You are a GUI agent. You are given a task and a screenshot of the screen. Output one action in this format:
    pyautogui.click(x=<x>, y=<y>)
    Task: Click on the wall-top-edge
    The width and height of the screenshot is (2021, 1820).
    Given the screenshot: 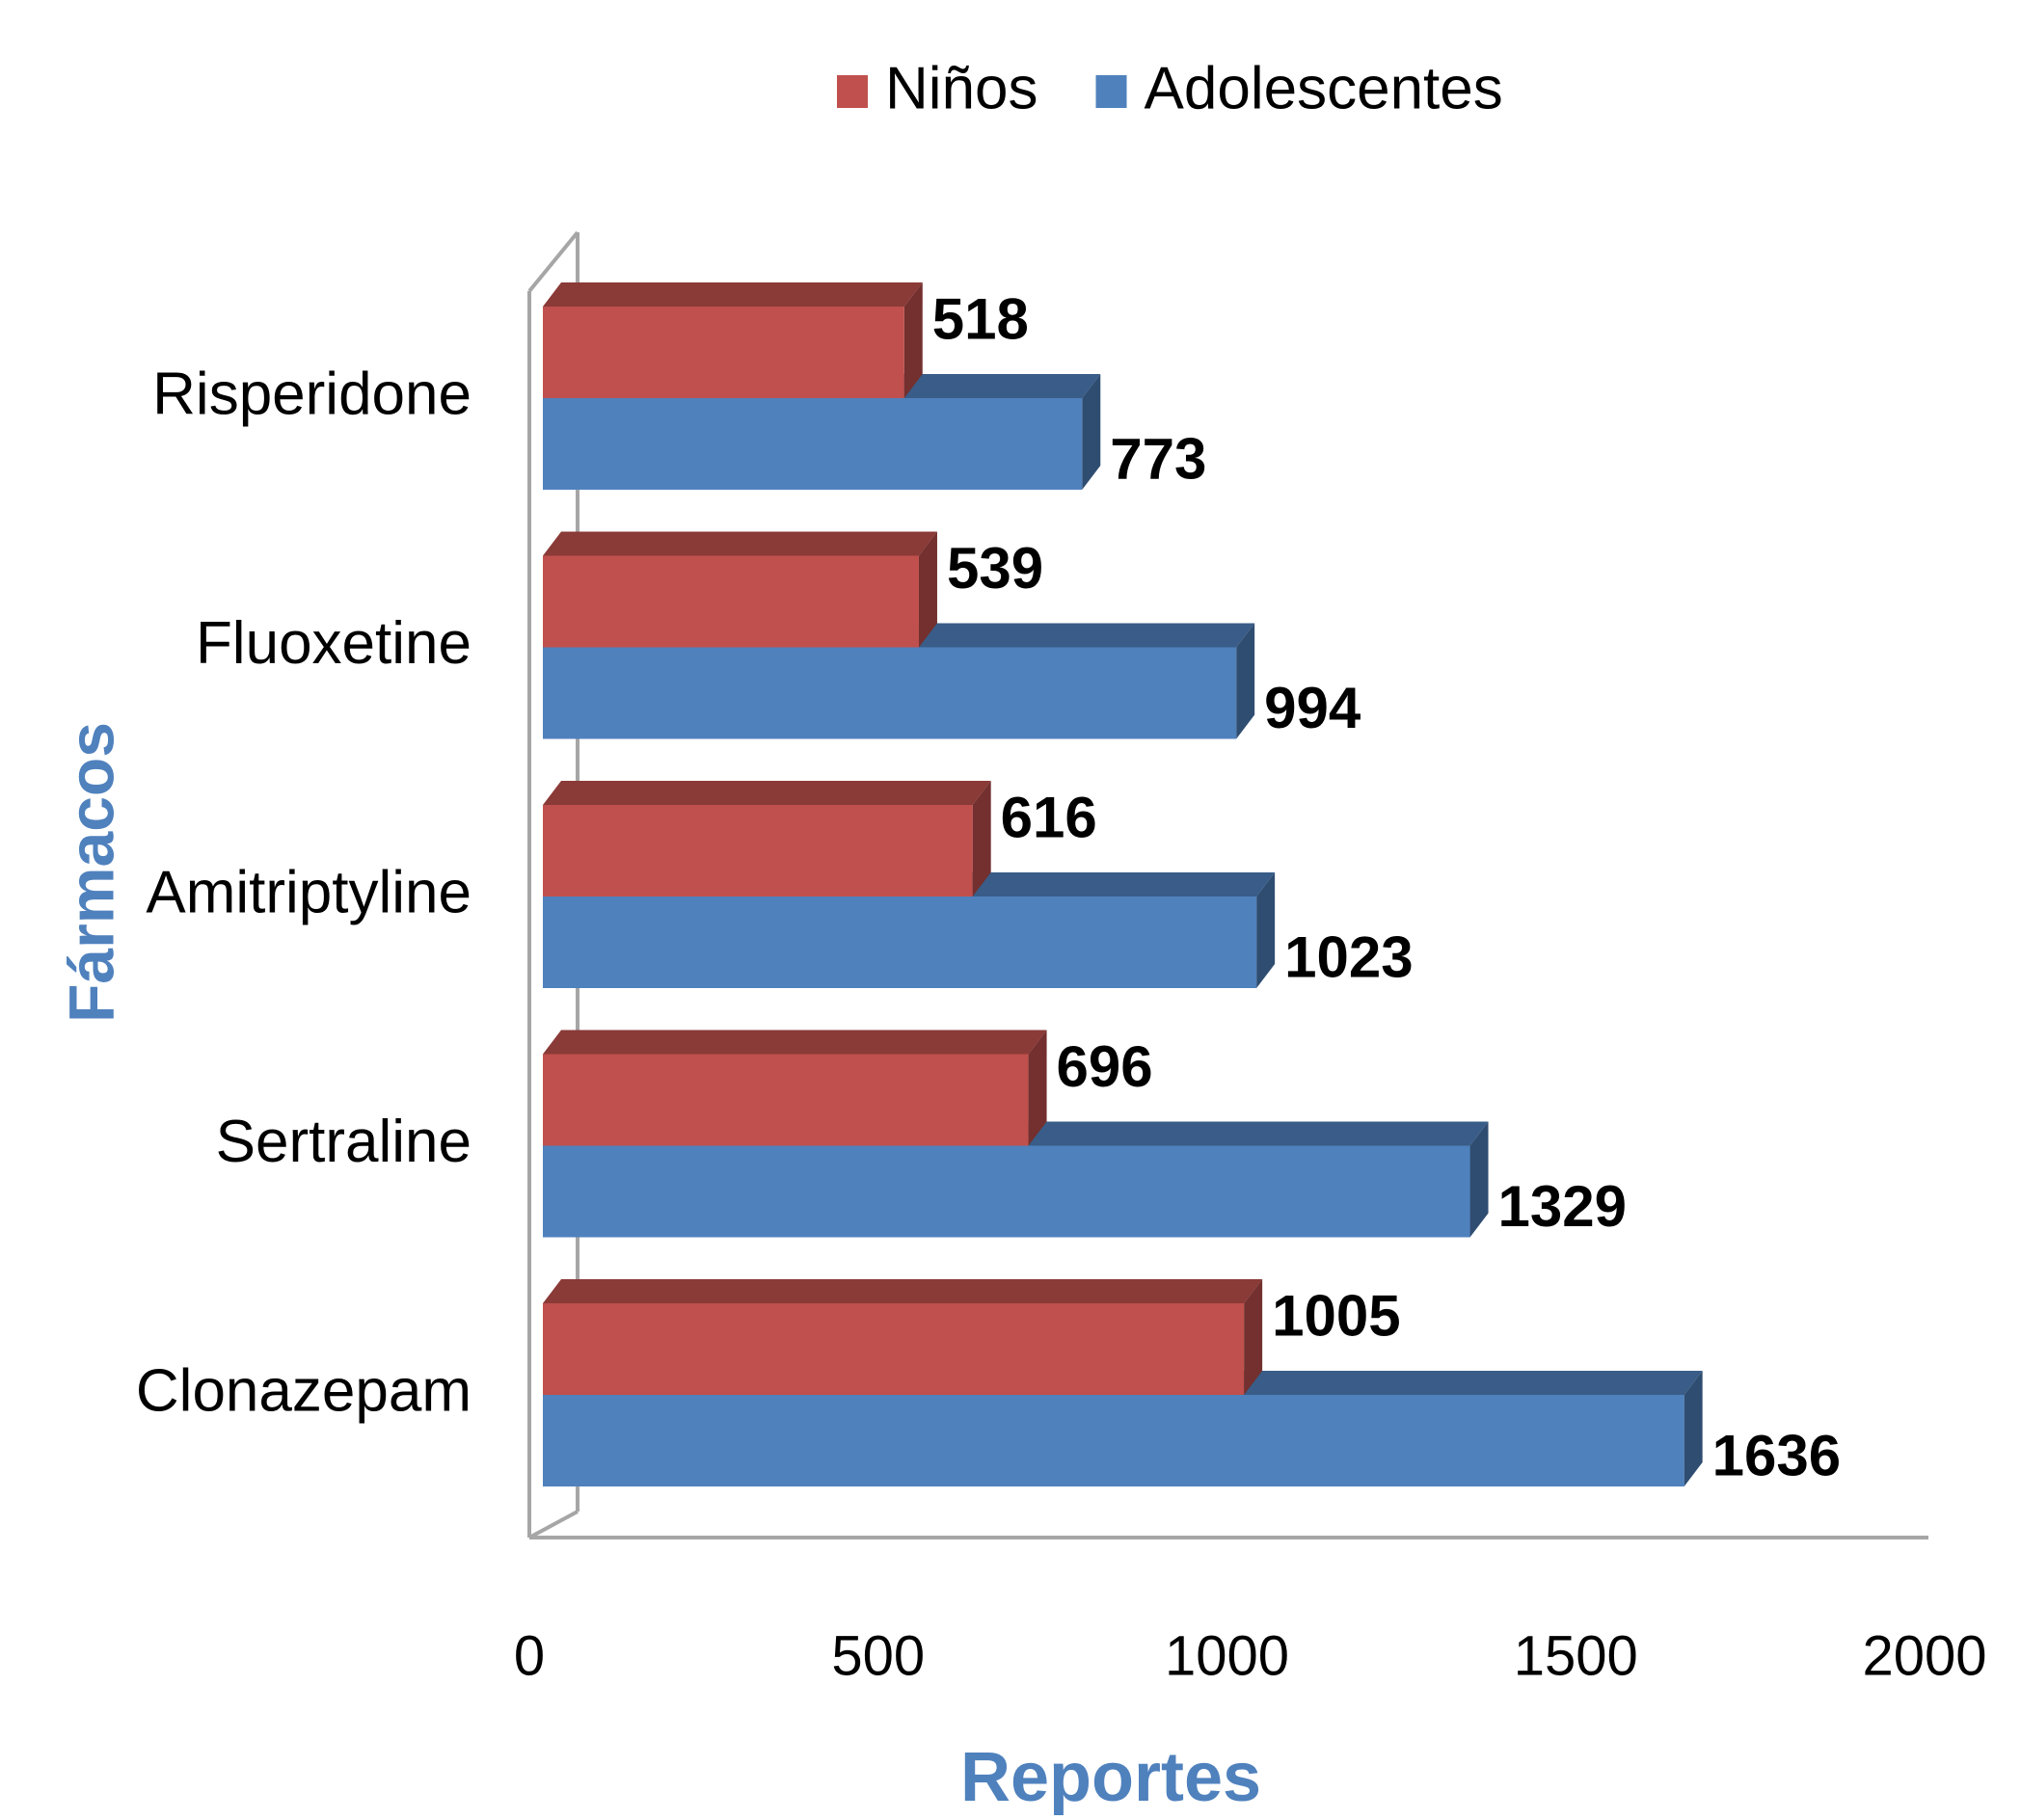 What is the action you would take?
    pyautogui.click(x=553, y=262)
    